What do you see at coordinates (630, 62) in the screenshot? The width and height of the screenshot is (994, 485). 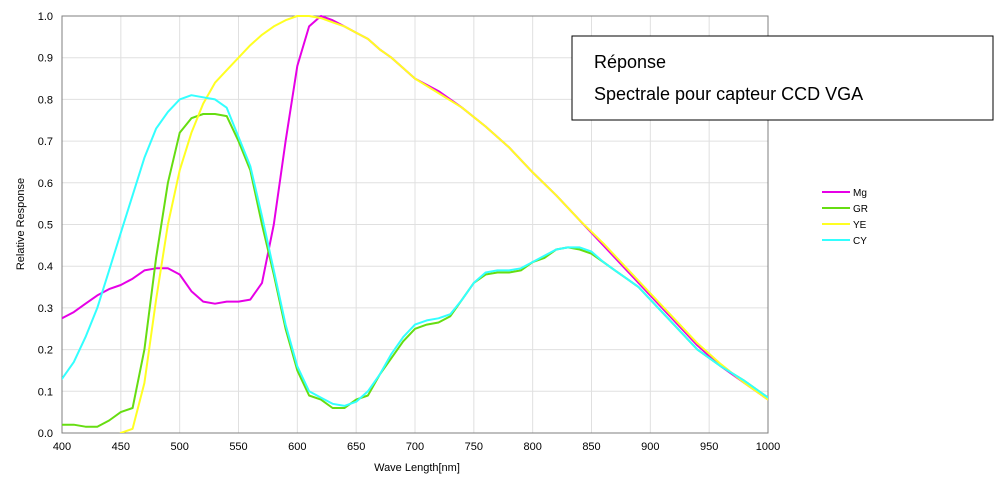 I see `annotation-line-1: Réponse` at bounding box center [630, 62].